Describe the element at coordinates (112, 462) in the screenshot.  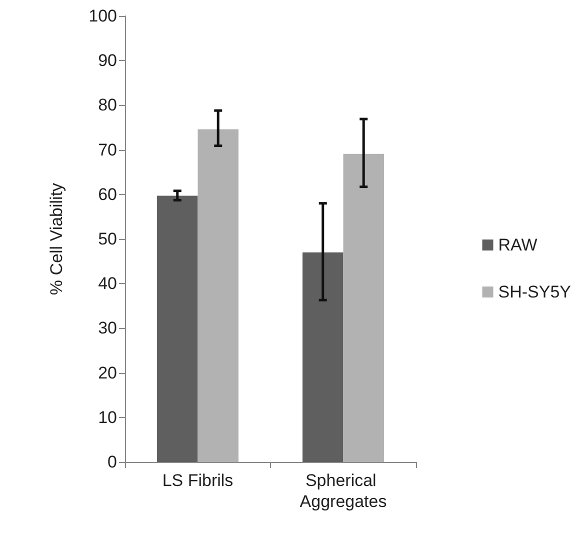
I see `y-tick-label: 0` at that location.